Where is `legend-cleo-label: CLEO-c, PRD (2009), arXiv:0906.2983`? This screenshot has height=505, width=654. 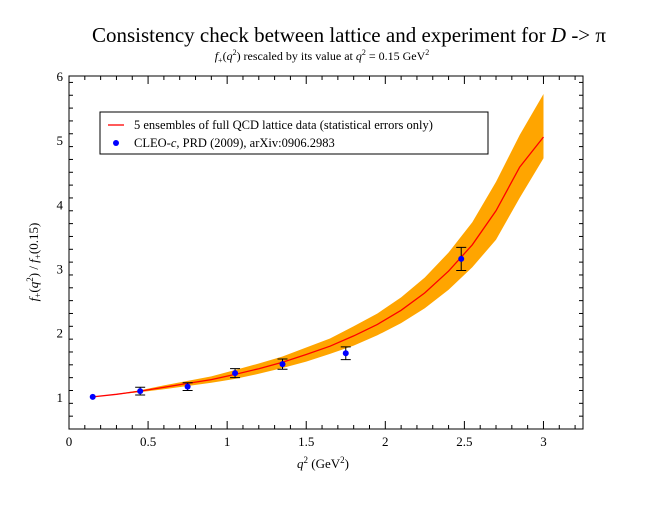
legend-cleo-label: CLEO-c, PRD (2009), arXiv:0906.2983 is located at coordinates (234, 143).